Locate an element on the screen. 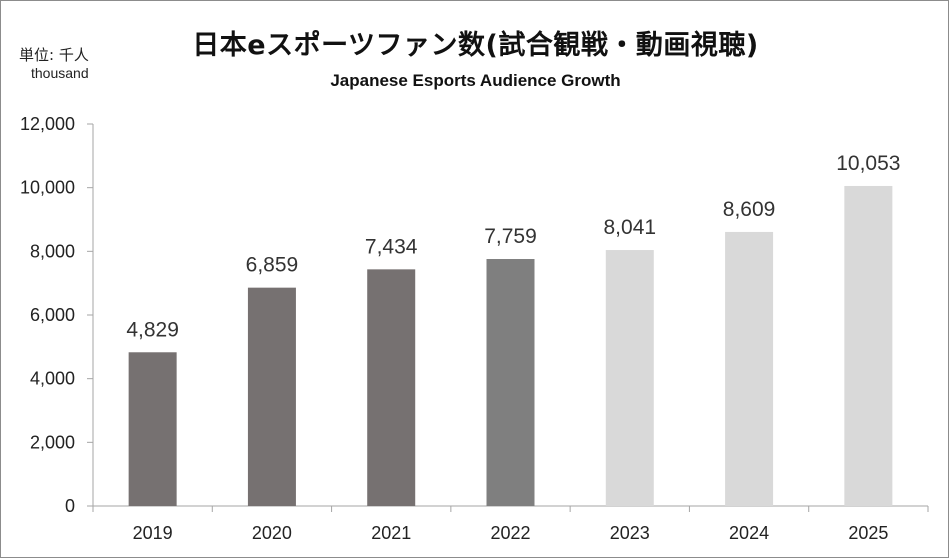 The image size is (949, 559). x-tick-label: 2024 is located at coordinates (749, 533).